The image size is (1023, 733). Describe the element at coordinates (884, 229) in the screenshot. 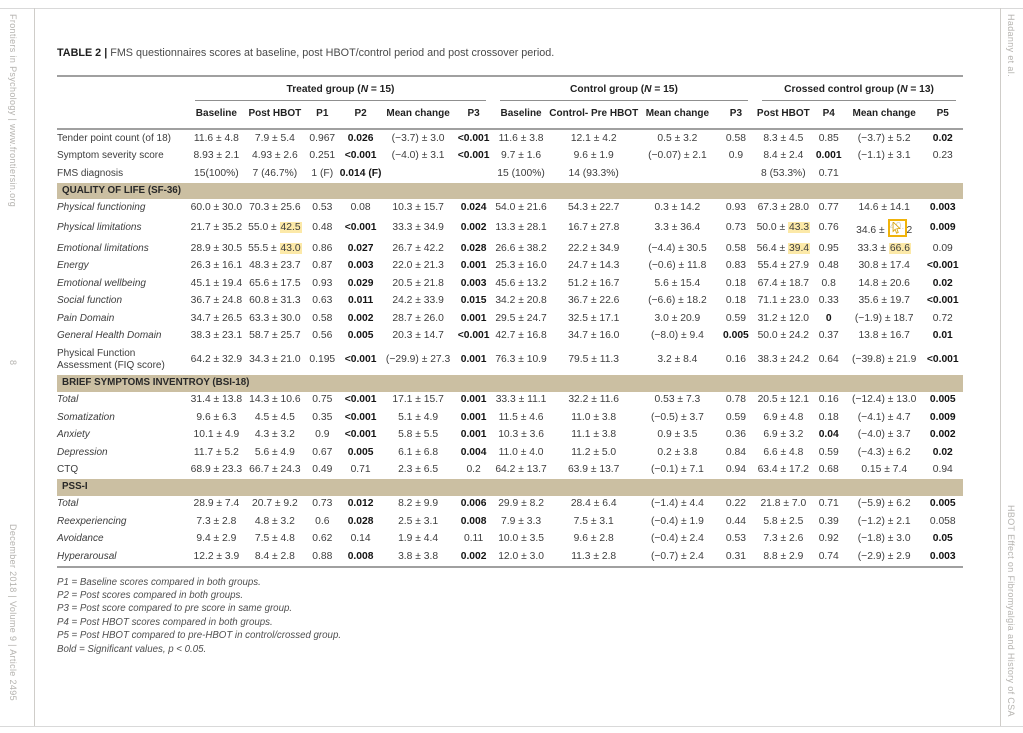

I see `data-cell: 34.6 ± 40.2` at that location.